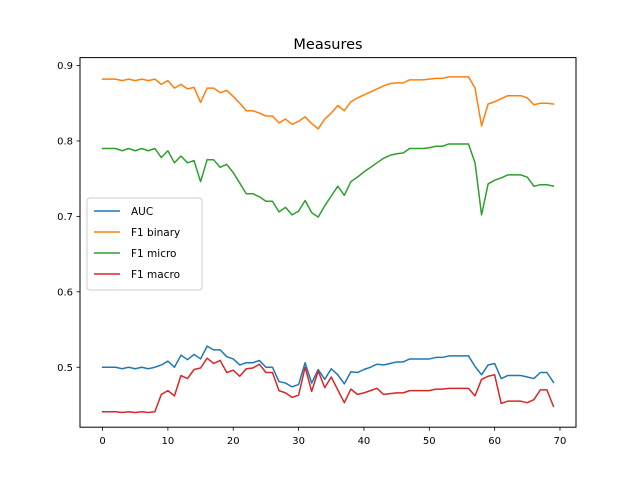  What do you see at coordinates (142, 212) in the screenshot?
I see `legend-label: AUC` at bounding box center [142, 212].